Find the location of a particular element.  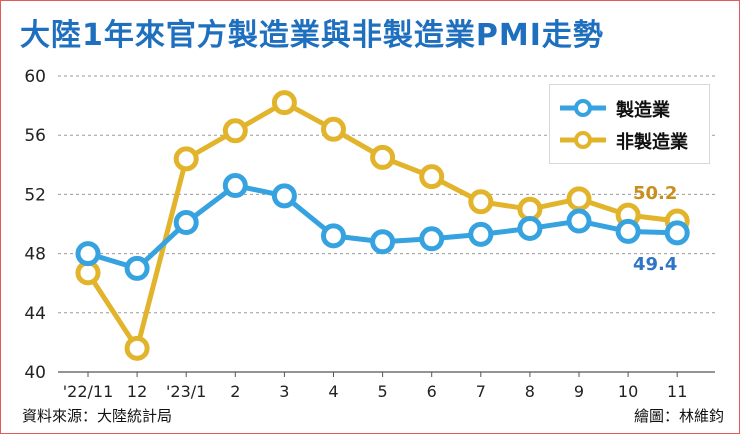

x-tick-label-5: 4 is located at coordinates (333, 391).